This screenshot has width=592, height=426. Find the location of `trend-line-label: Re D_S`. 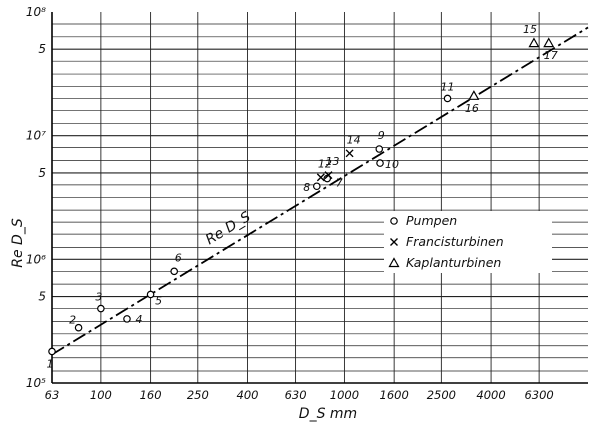

trend-line-label: Re D_S is located at coordinates (228, 228).